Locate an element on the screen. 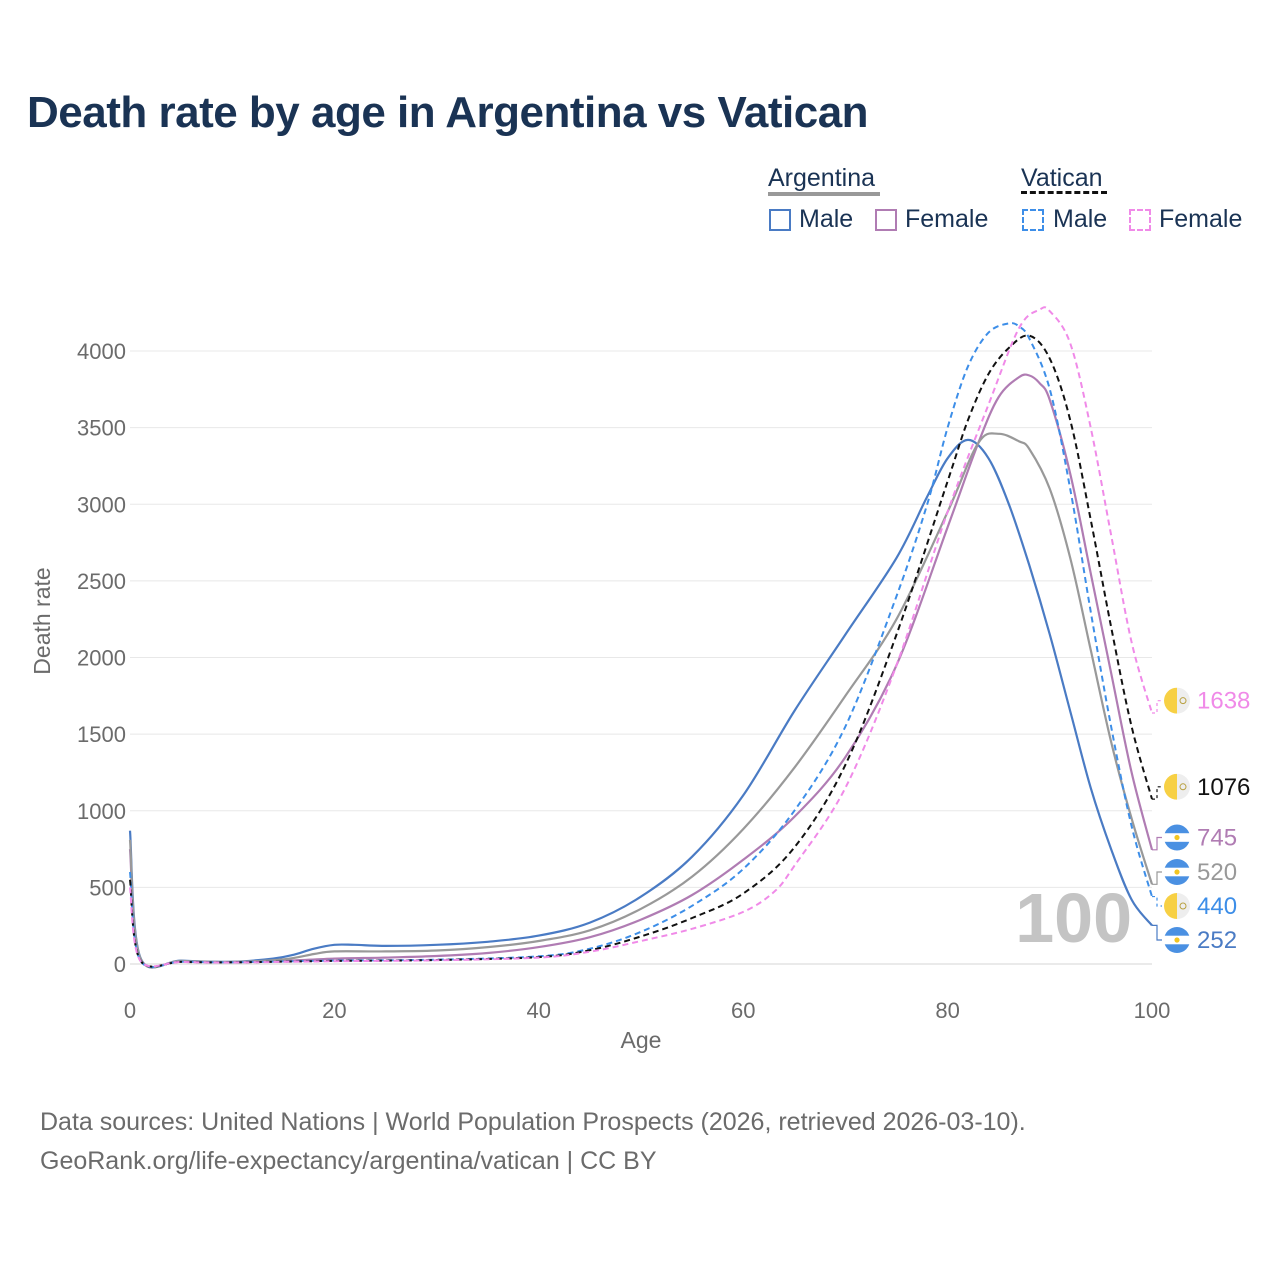 Image resolution: width=1280 pixels, height=1280 pixels. y-tick-label: 500 is located at coordinates (107, 887).